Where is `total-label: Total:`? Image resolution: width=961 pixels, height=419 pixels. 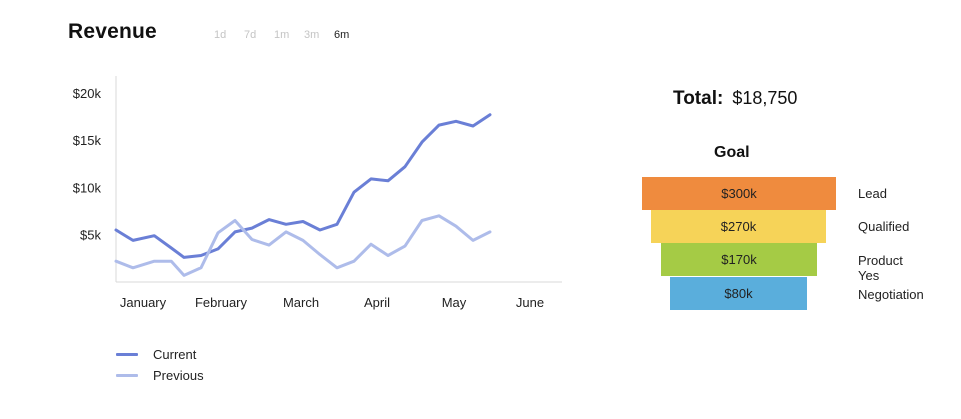
total-label: Total: is located at coordinates (698, 98).